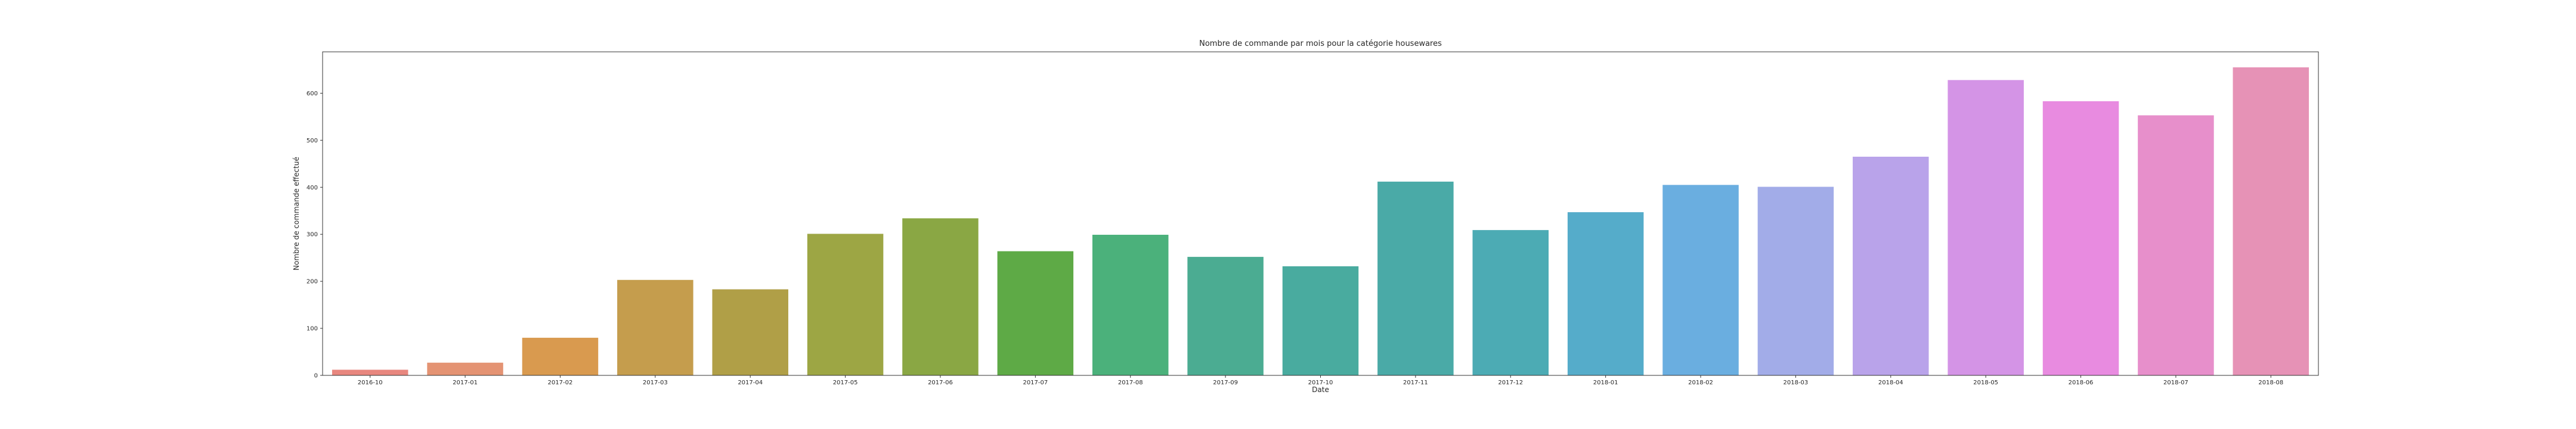 The image size is (2576, 429). Describe the element at coordinates (1226, 383) in the screenshot. I see `x-tick-label: 2017-09` at that location.